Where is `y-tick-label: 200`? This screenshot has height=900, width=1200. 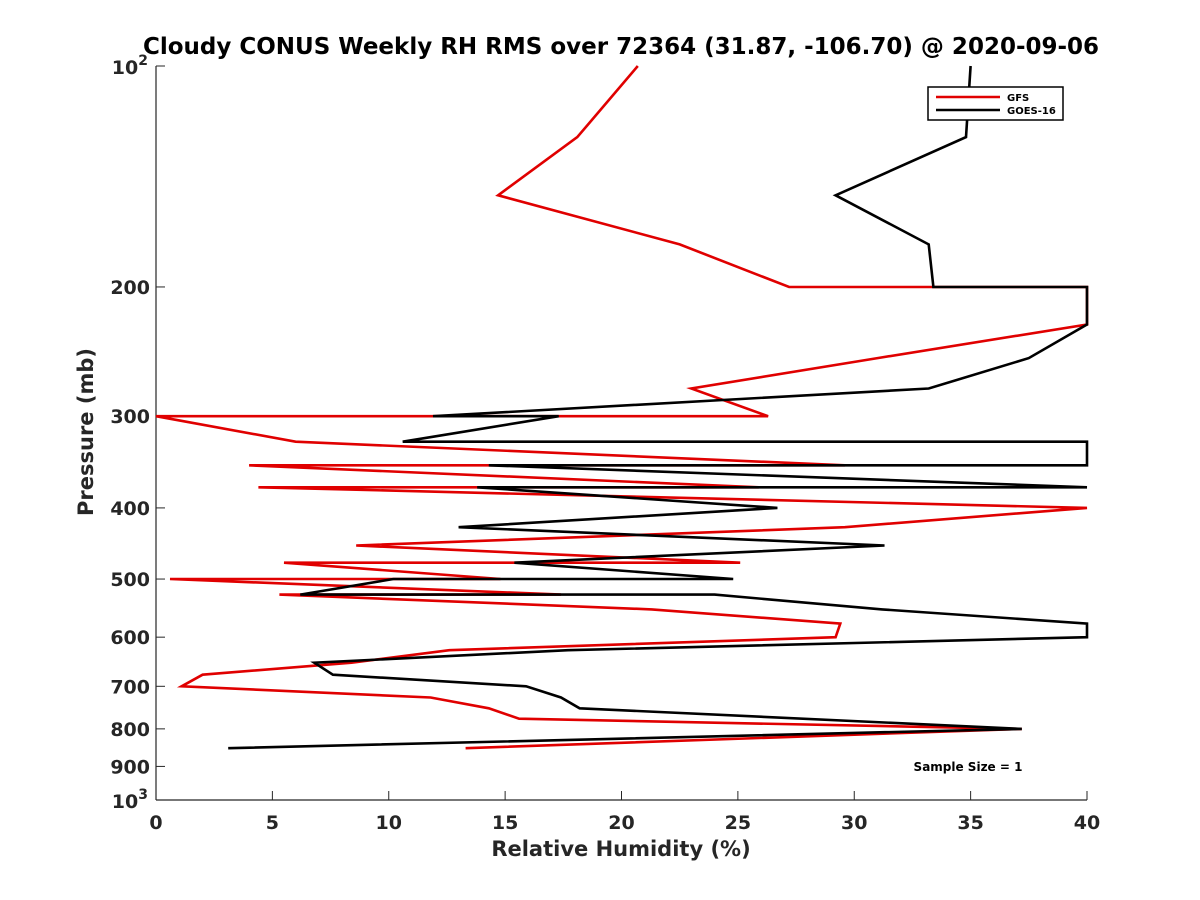
y-tick-label: 200 is located at coordinates (130, 288).